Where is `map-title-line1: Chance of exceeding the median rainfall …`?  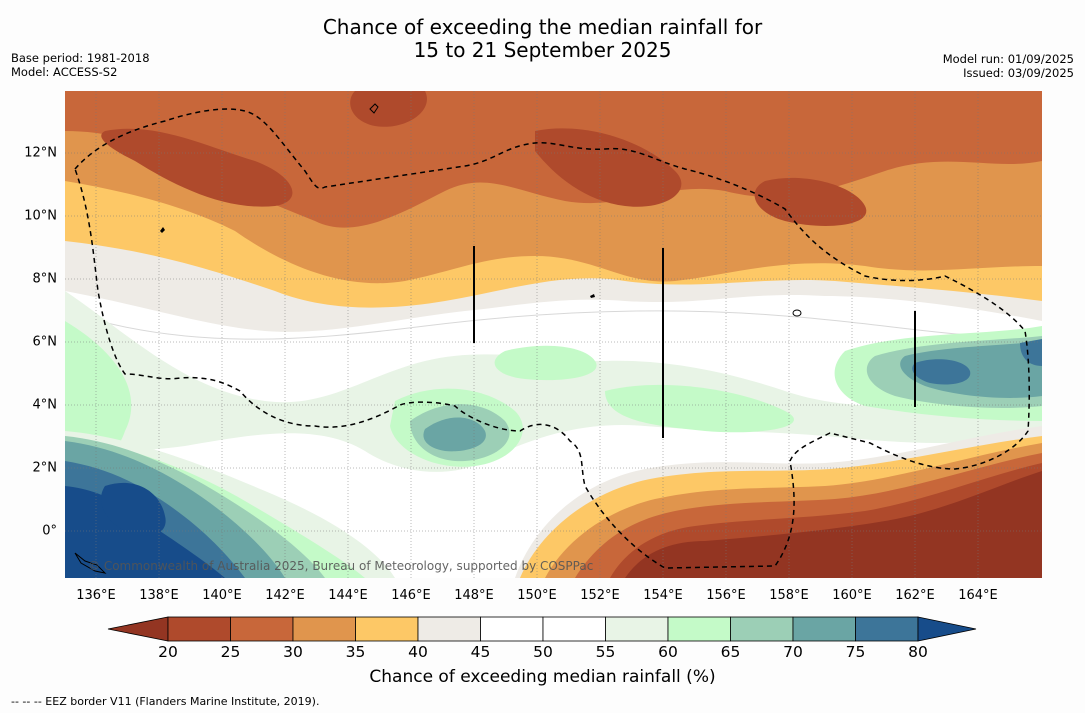 map-title-line1: Chance of exceeding the median rainfall … is located at coordinates (542, 27).